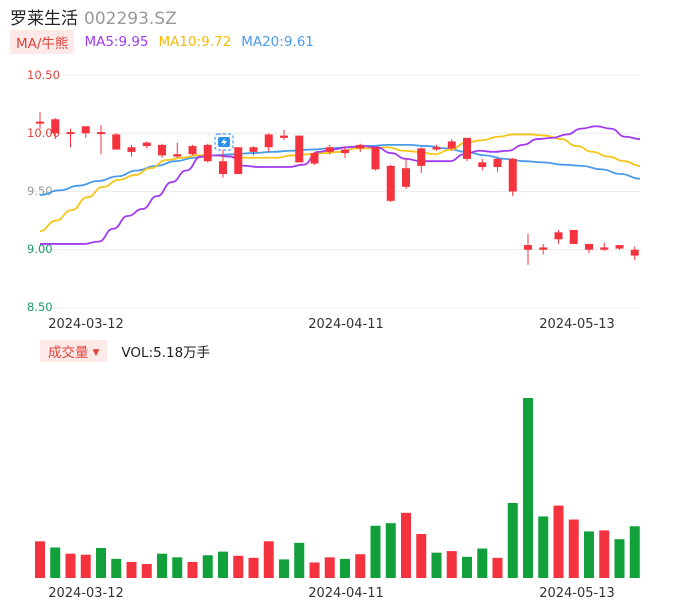  Describe the element at coordinates (346, 324) in the screenshot. I see `x-tick-label: 2024-04-11` at that location.